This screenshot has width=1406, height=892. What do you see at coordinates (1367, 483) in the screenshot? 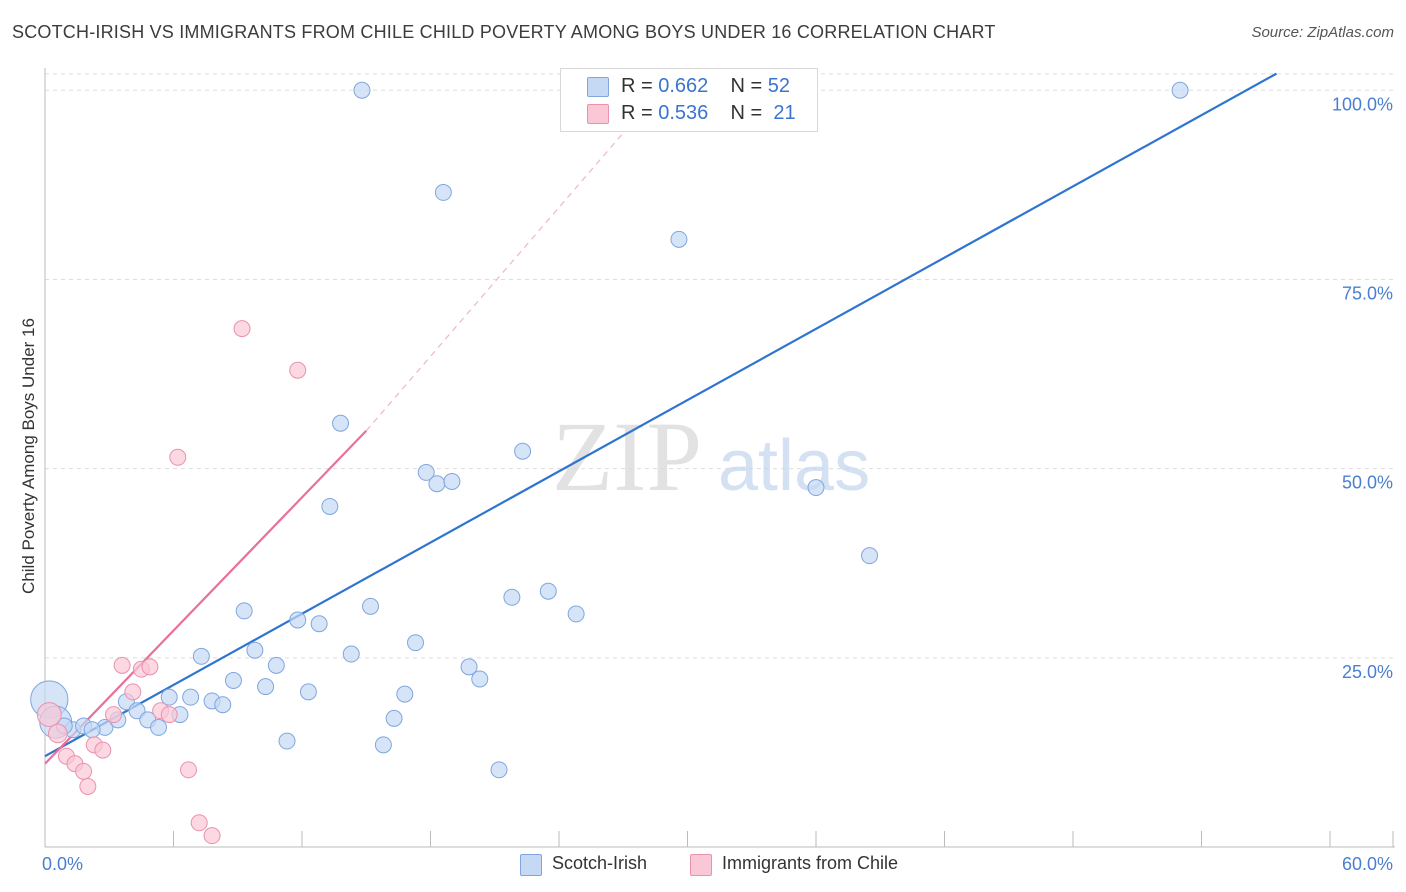
I see `y-tick-label: 50.0%` at bounding box center [1367, 483].